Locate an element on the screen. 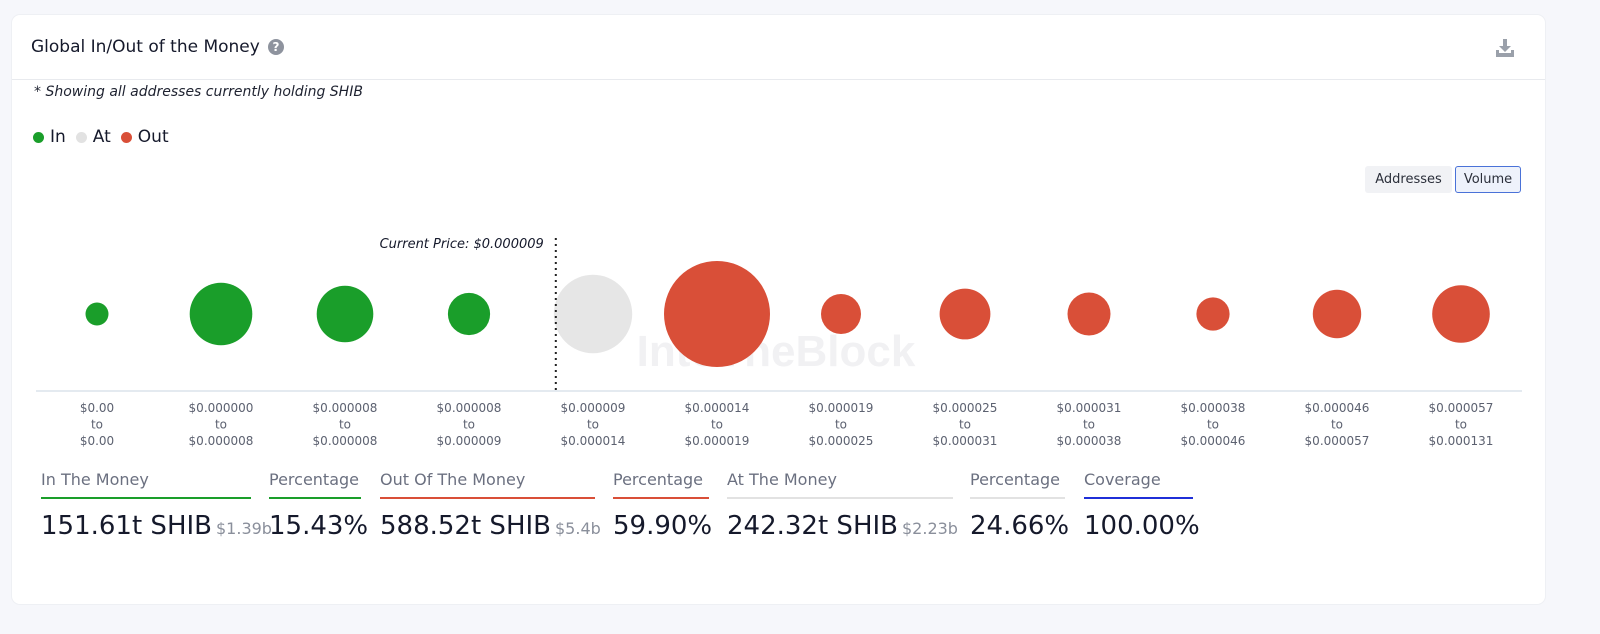  bubble-at is located at coordinates (593, 314).